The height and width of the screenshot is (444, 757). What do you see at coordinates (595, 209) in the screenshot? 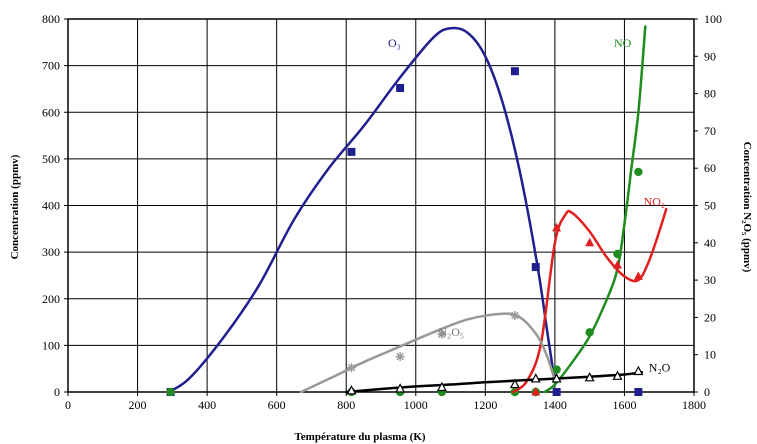
I see `no-line` at bounding box center [595, 209].